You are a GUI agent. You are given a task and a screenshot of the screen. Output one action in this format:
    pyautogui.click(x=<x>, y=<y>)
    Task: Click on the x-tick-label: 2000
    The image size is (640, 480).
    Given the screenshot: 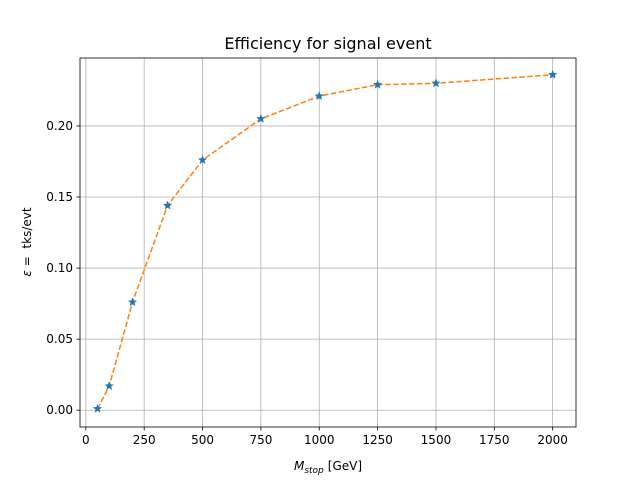 What is the action you would take?
    pyautogui.click(x=552, y=440)
    